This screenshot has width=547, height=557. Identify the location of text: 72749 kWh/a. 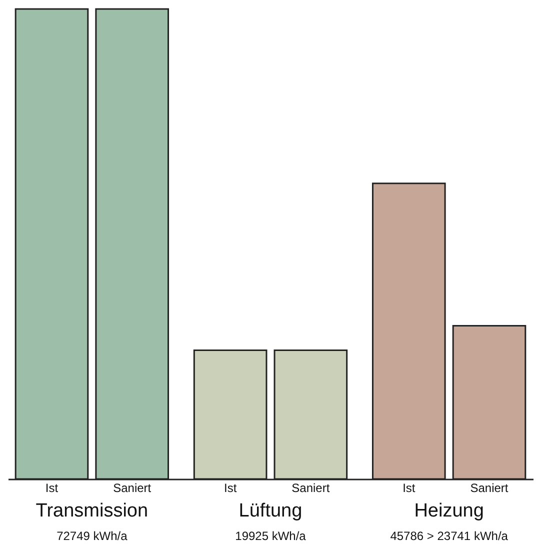
(92, 536).